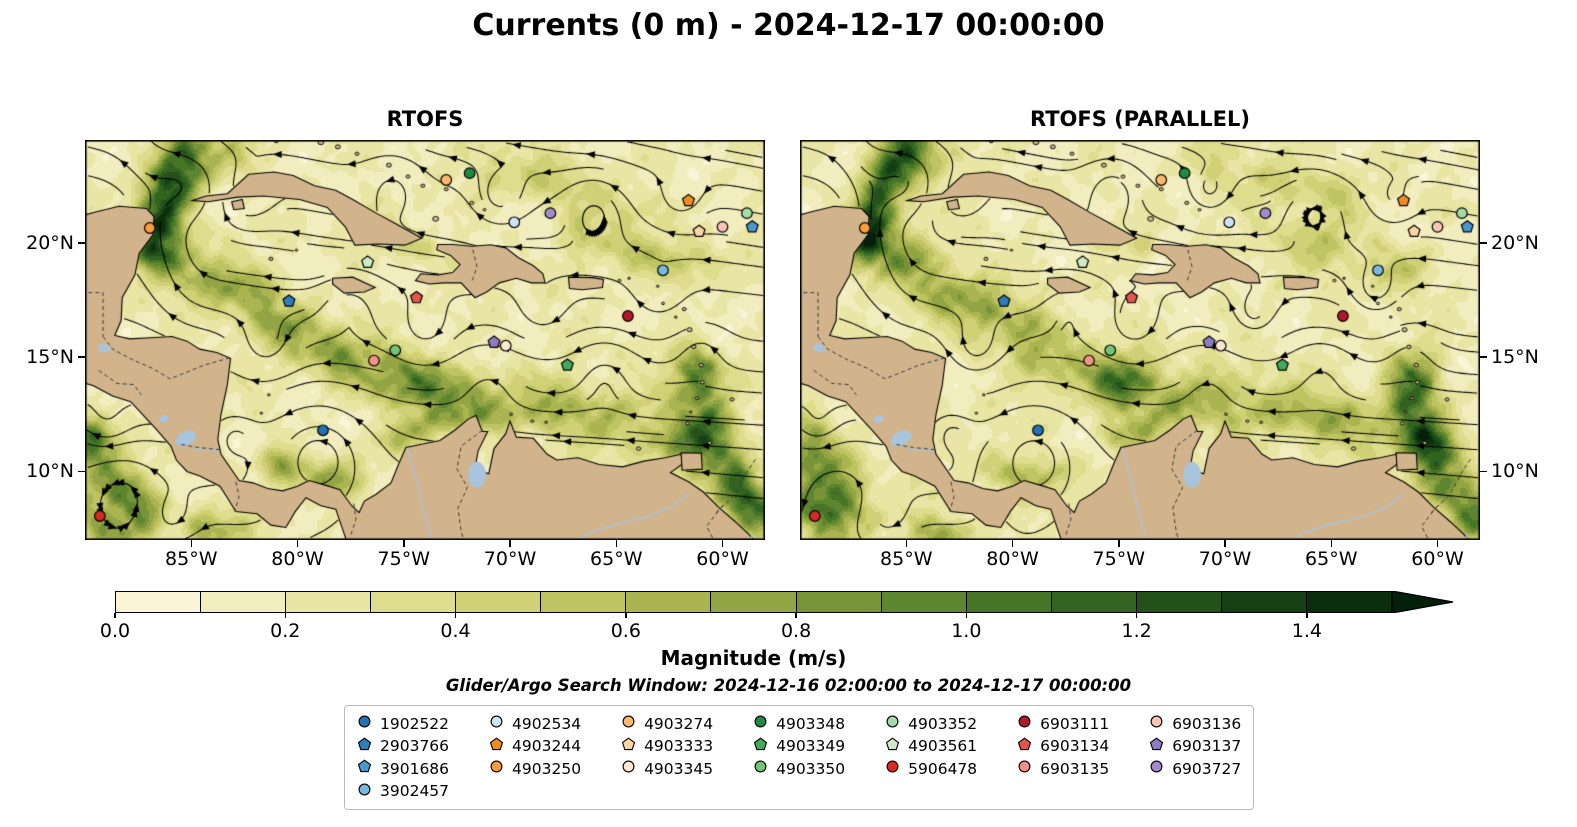 This screenshot has height=827, width=1577. Describe the element at coordinates (1207, 768) in the screenshot. I see `legend-float-id: 6903727` at that location.